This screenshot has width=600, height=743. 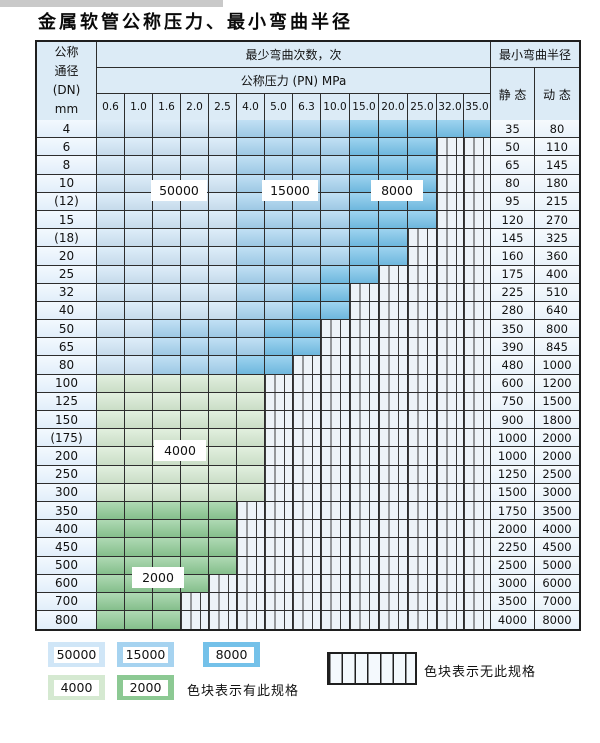 I want to click on table-row: 450 2250 4500, so click(x=308, y=547).